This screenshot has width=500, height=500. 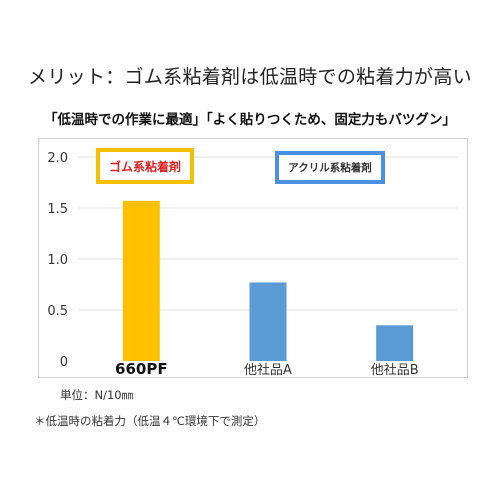 What do you see at coordinates (395, 370) in the screenshot?
I see `category-label: 他社品B` at bounding box center [395, 370].